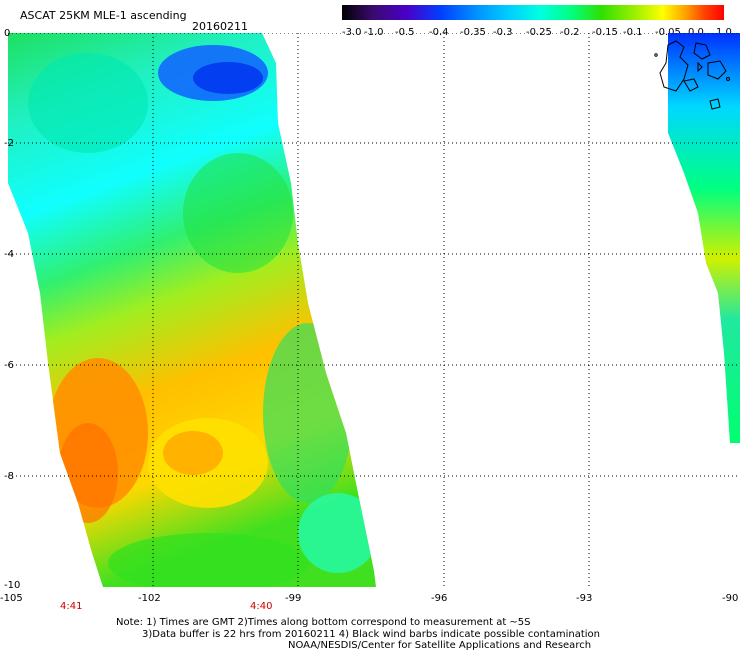 The image size is (740, 651). Describe the element at coordinates (9, 476) in the screenshot. I see `latitude-label: -8` at that location.